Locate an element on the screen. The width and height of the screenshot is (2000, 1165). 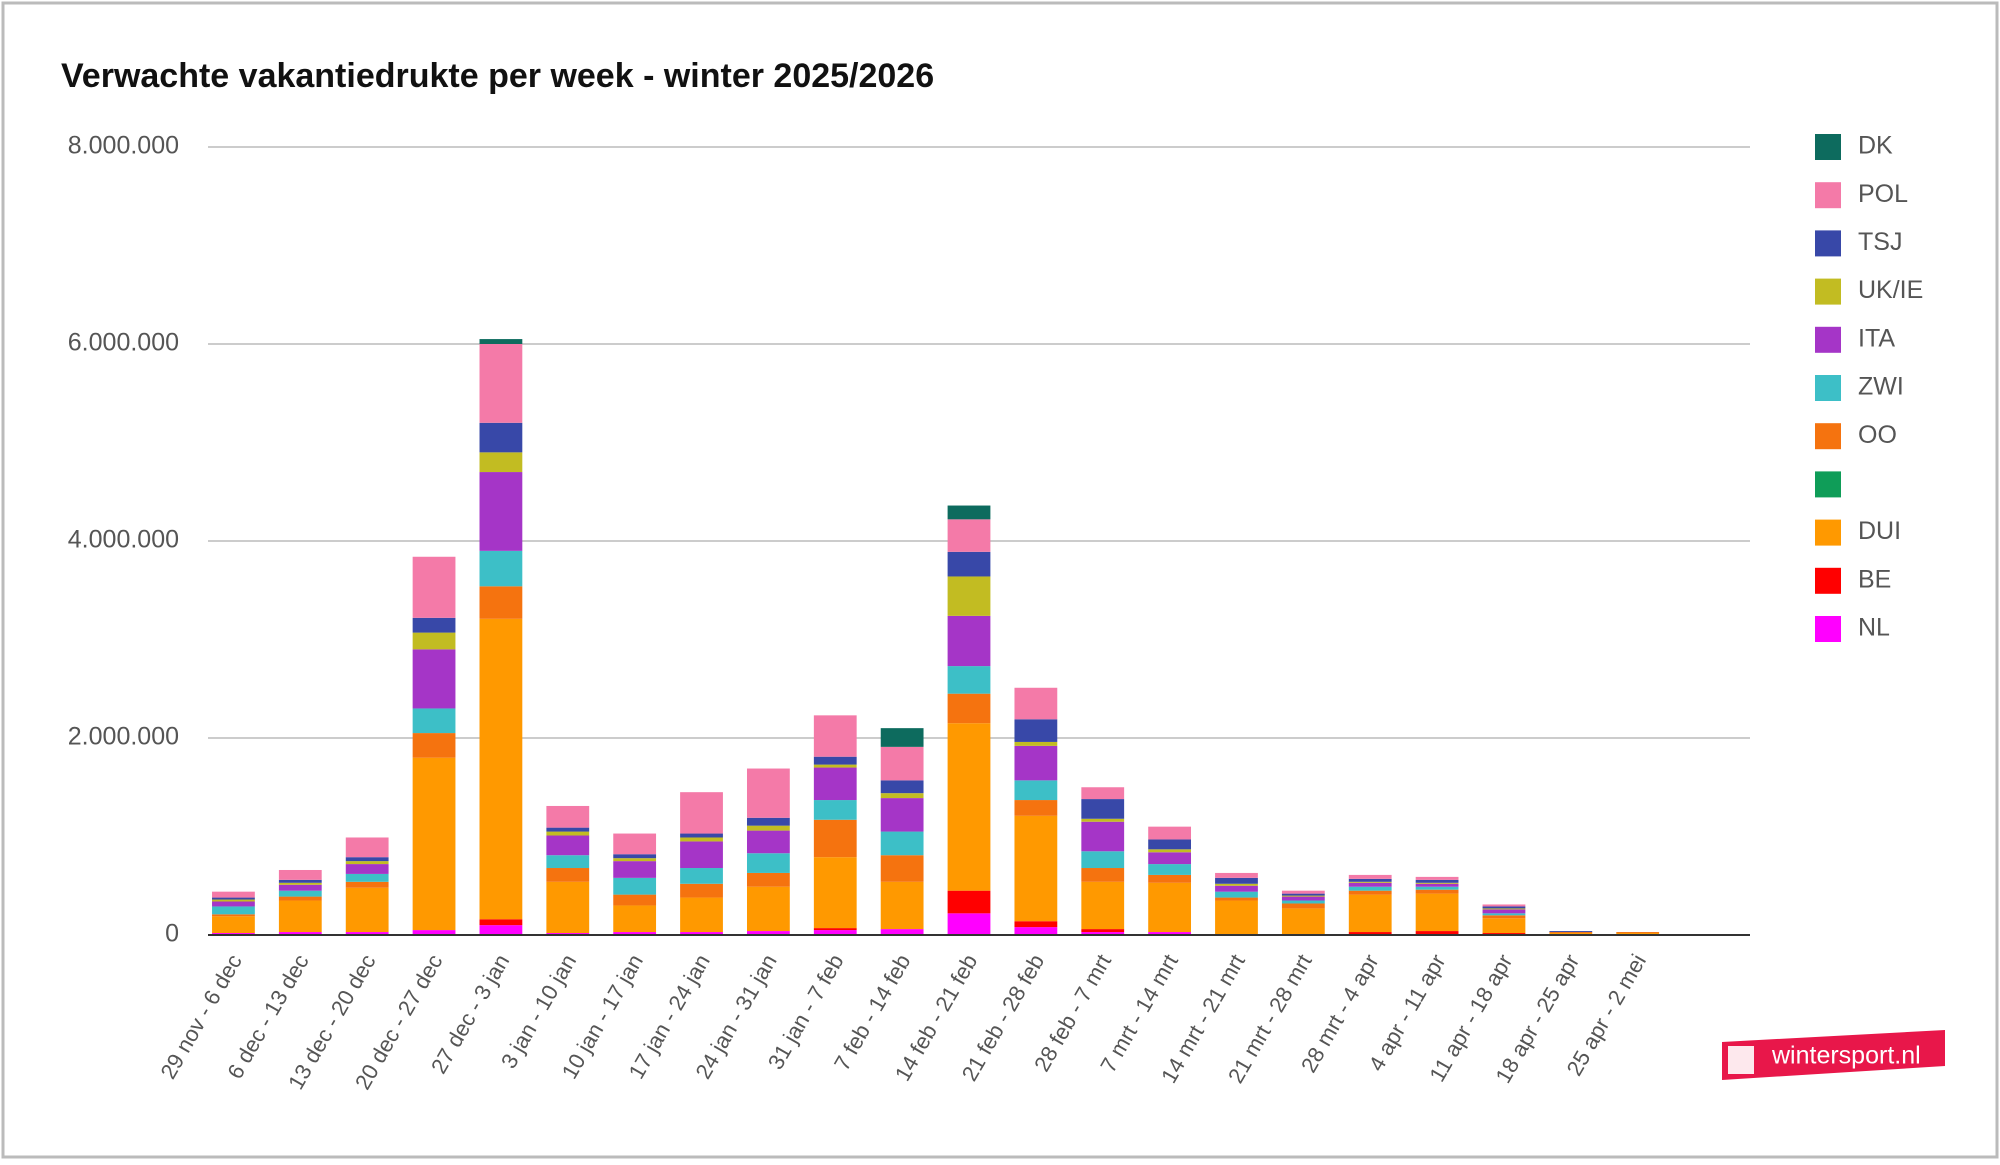
legend-label: NL is located at coordinates (1874, 628).